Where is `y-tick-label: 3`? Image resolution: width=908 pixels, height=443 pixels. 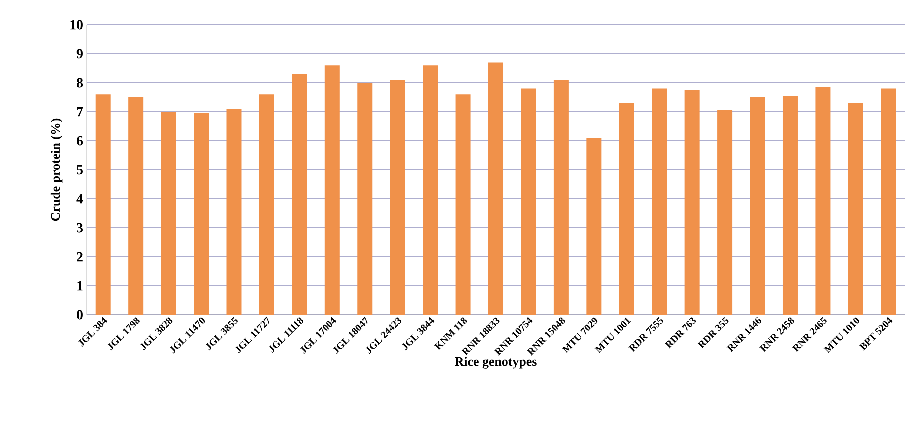
y-tick-label: 3 is located at coordinates (80, 228).